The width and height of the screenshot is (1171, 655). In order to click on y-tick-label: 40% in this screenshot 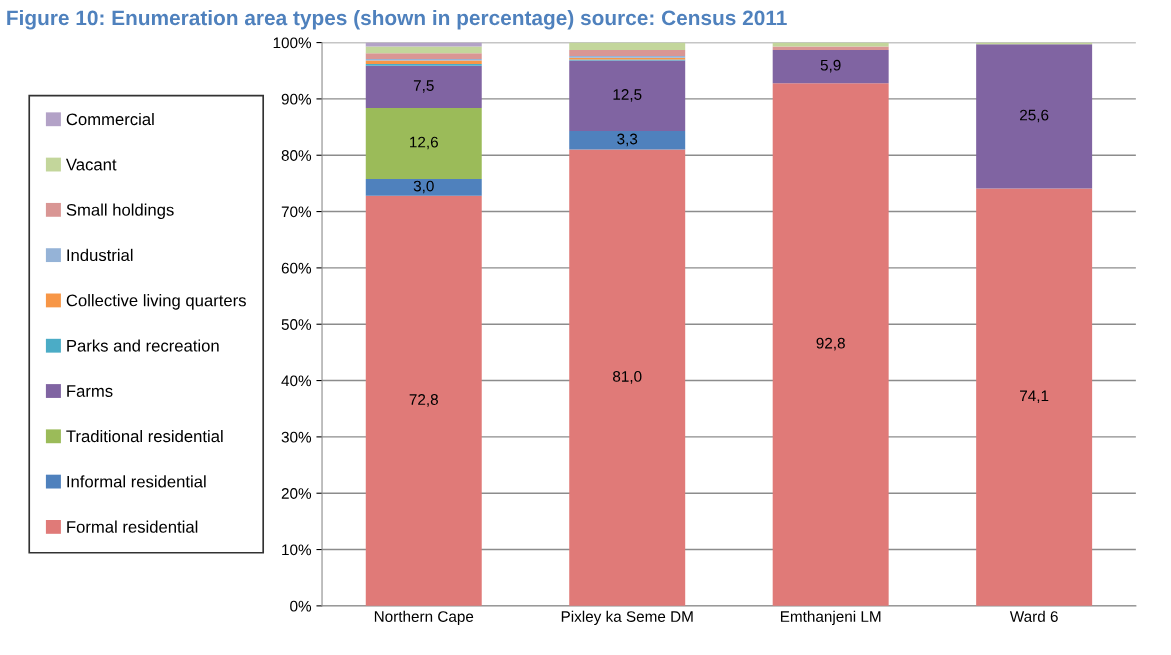, I will do `click(296, 381)`.